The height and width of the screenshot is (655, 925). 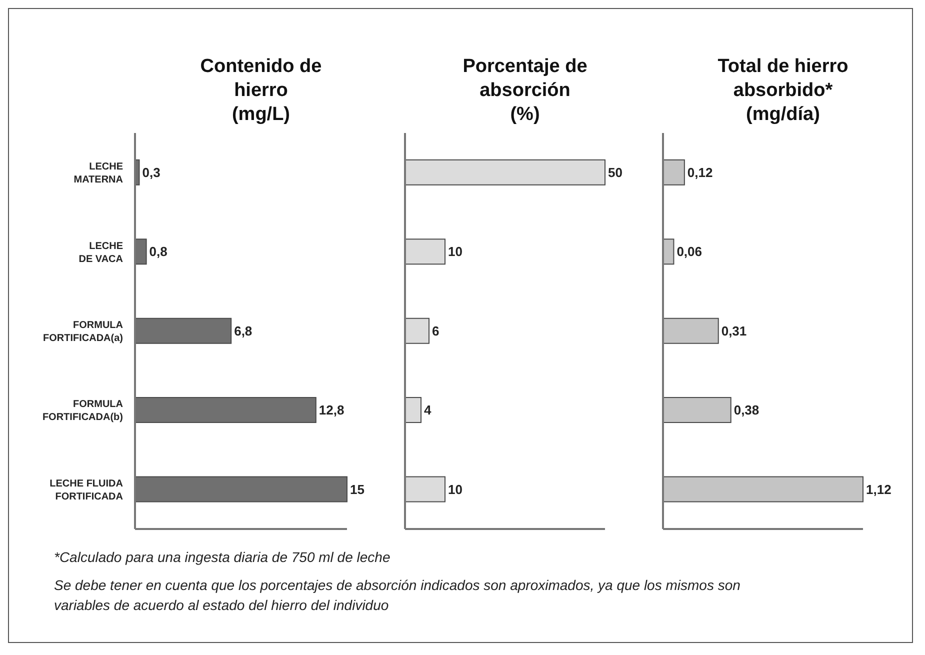 What do you see at coordinates (615, 172) in the screenshot?
I see `data-label: 50` at bounding box center [615, 172].